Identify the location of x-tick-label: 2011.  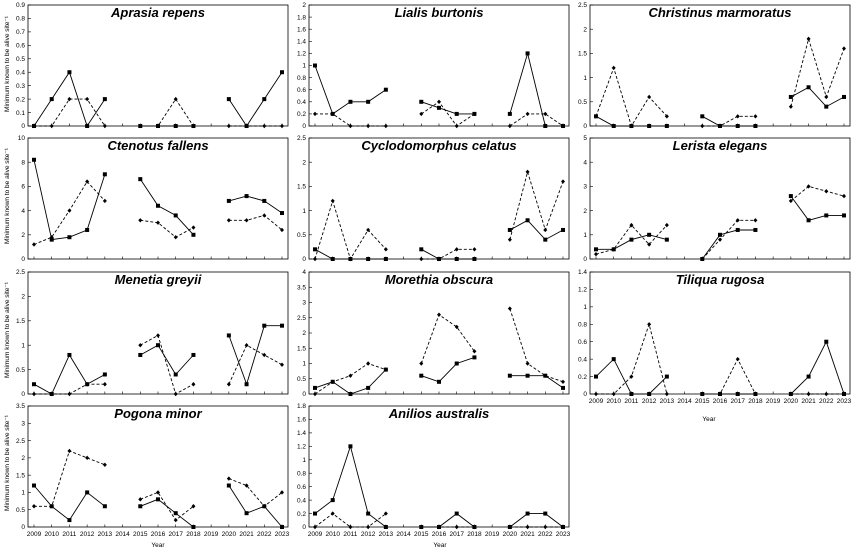
(631, 401).